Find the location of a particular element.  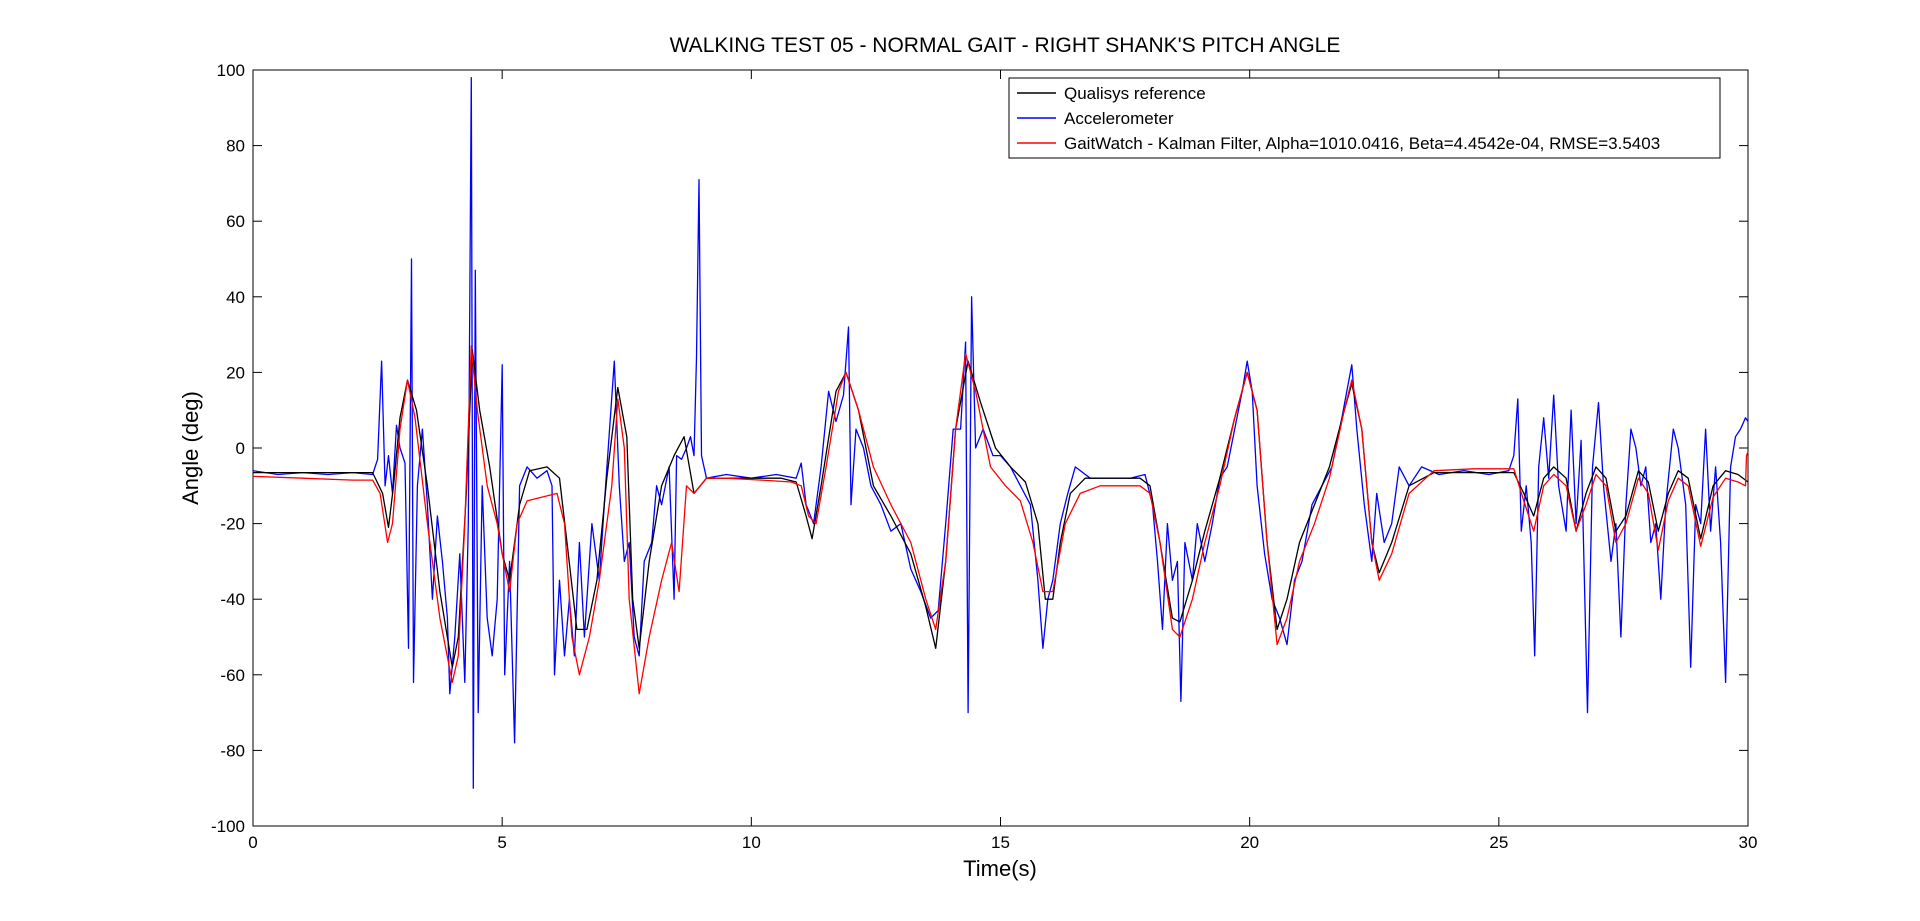

legend-entry-qualisys: Qualisys reference is located at coordinates (1135, 93).